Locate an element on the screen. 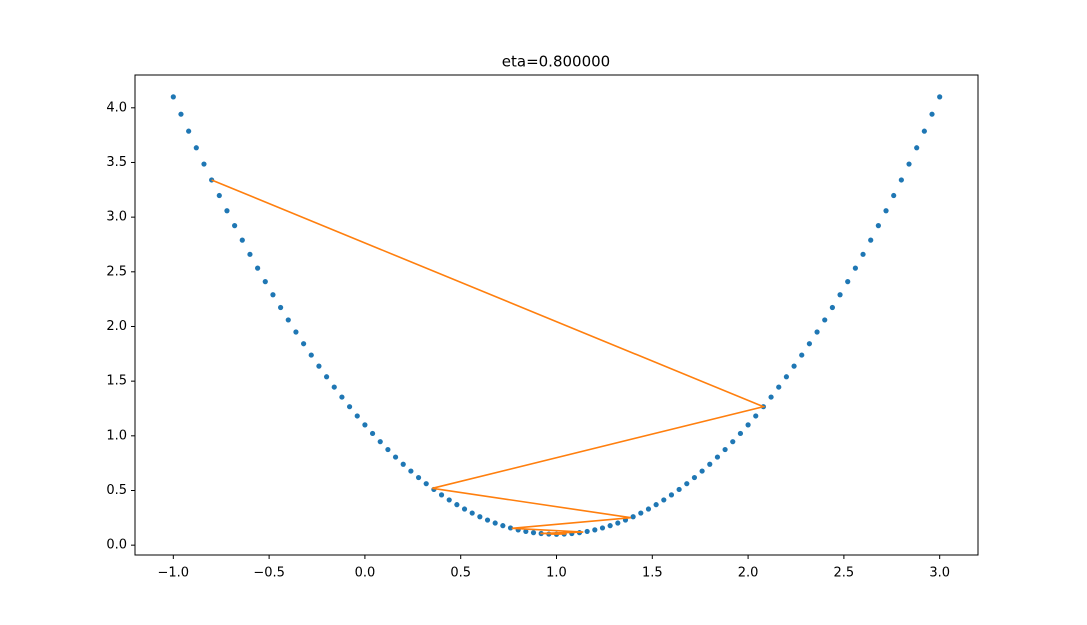 This screenshot has height=625, width=1087. x-tick-label: 2.0 is located at coordinates (748, 573).